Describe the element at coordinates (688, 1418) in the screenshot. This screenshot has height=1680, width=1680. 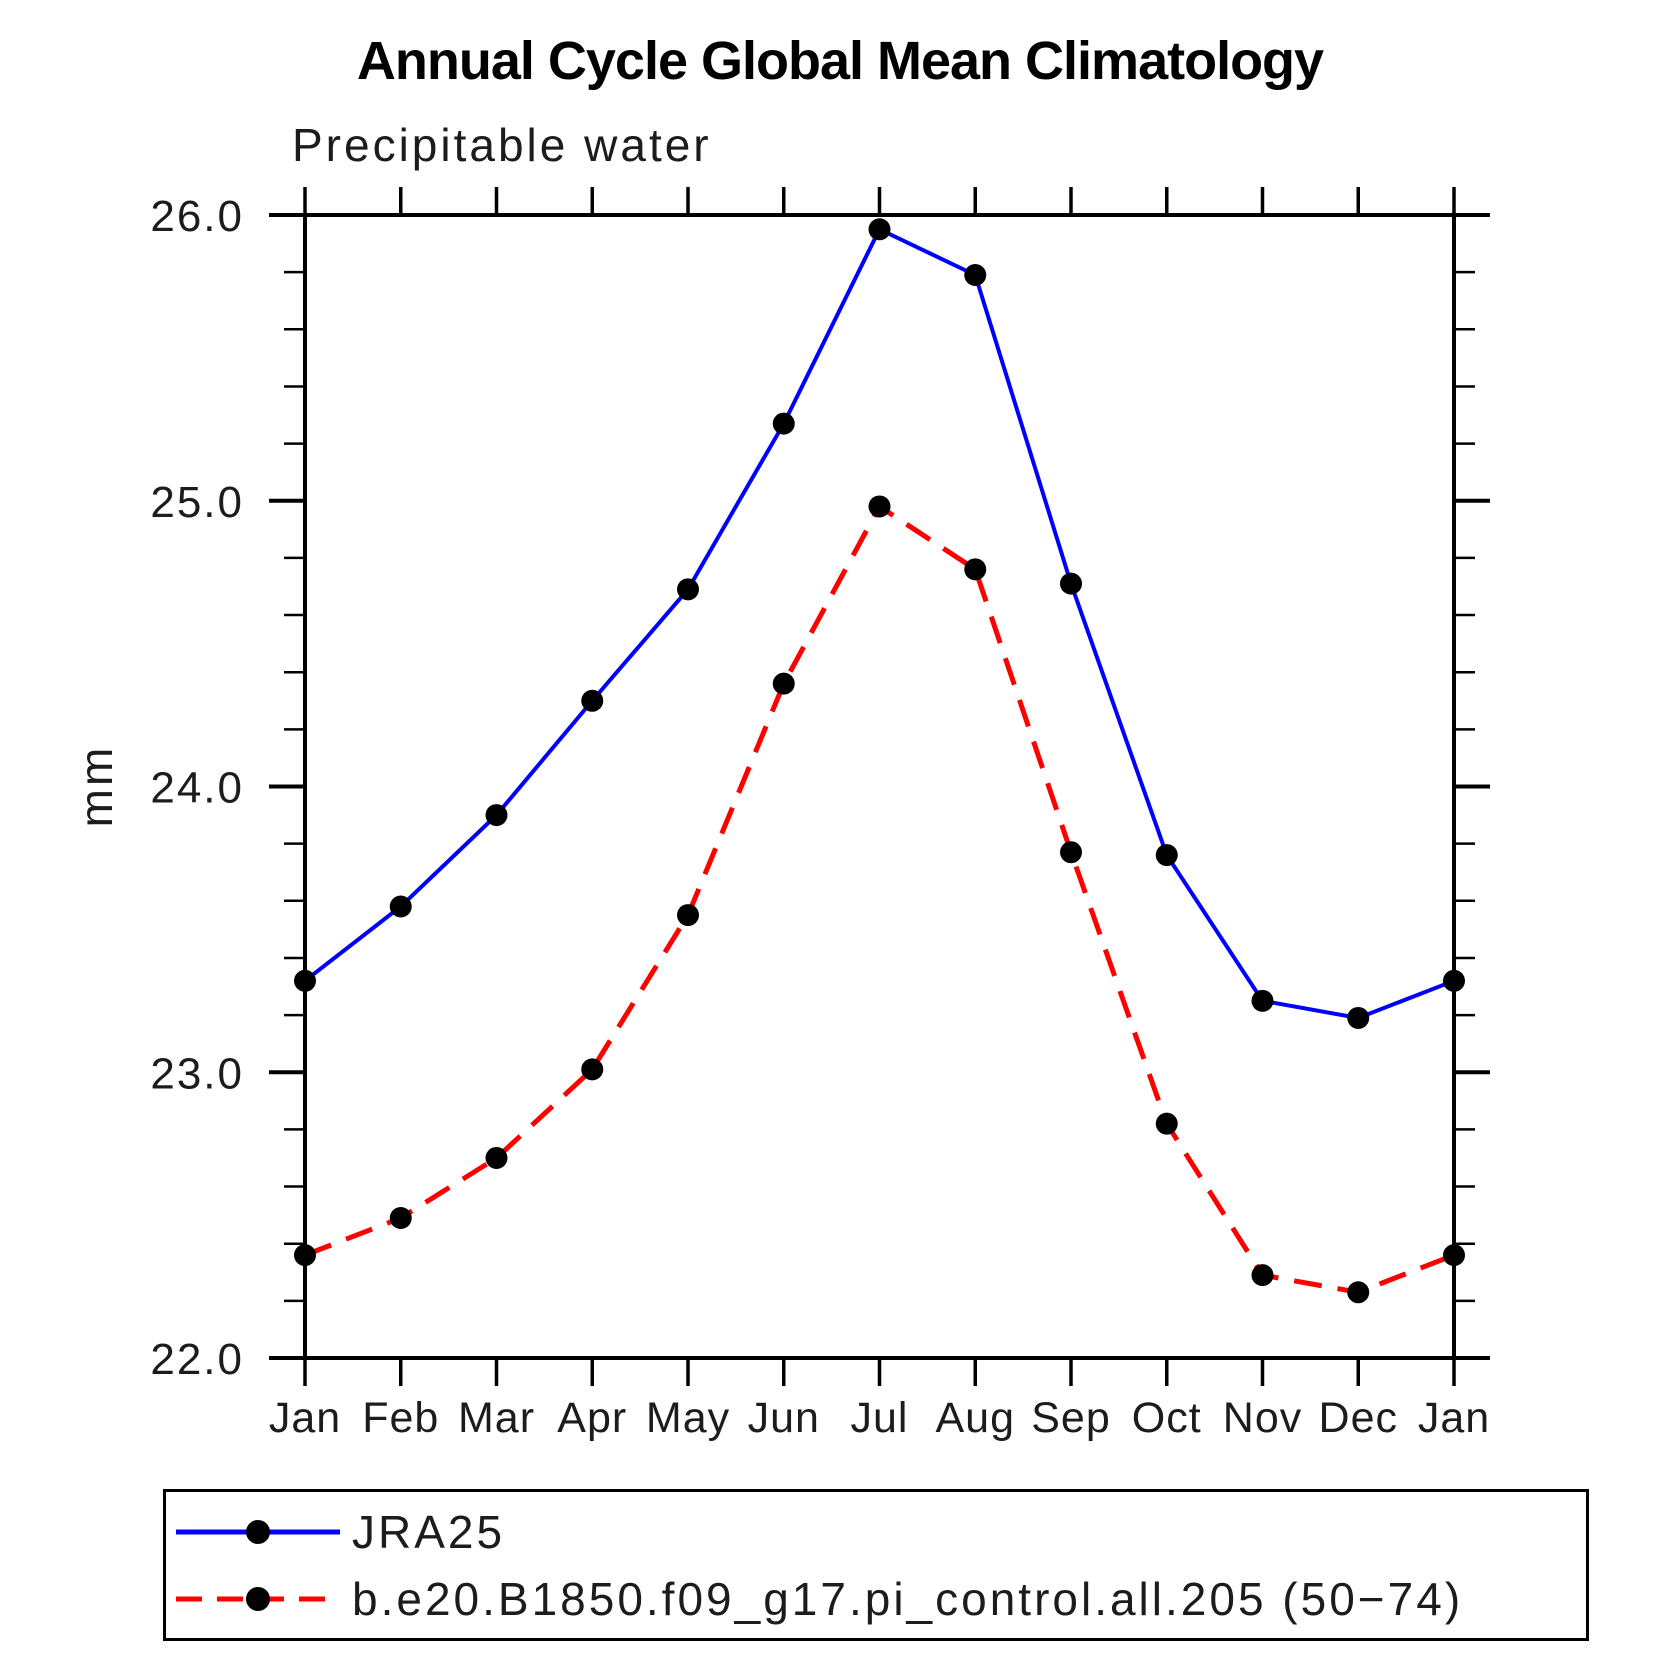
I see `x-tick-label: May` at that location.